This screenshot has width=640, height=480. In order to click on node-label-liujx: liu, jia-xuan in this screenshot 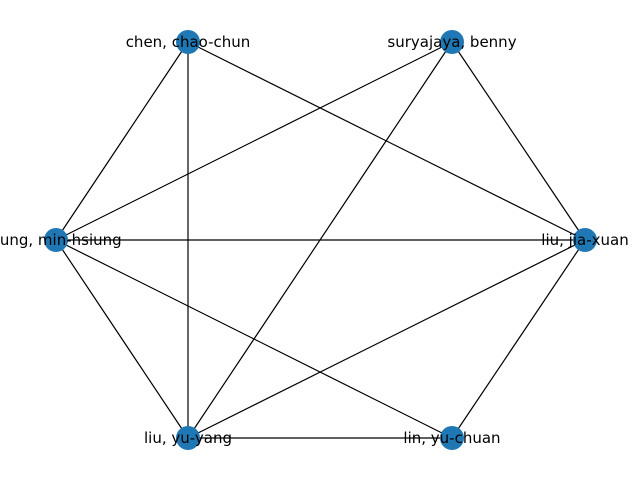, I will do `click(584, 240)`.